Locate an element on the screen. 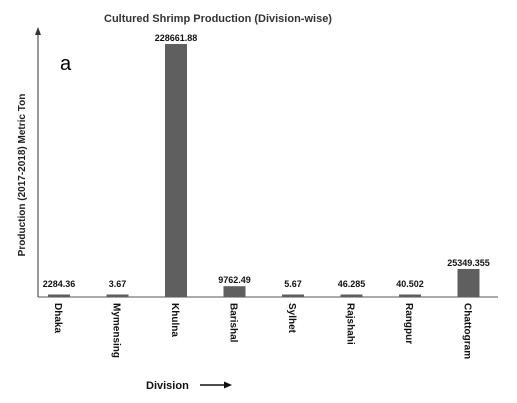  bar-chattogram is located at coordinates (468, 283).